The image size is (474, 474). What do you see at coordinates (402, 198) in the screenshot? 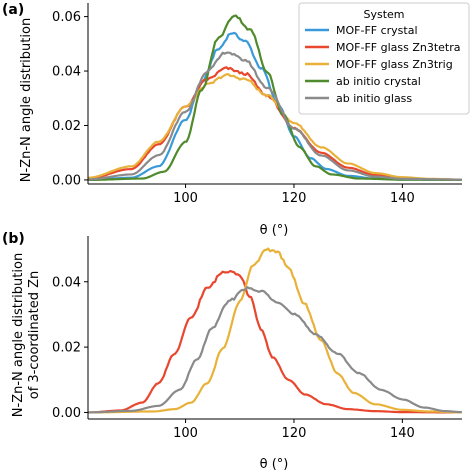
I see `x-tick-label-a: 140` at bounding box center [402, 198].